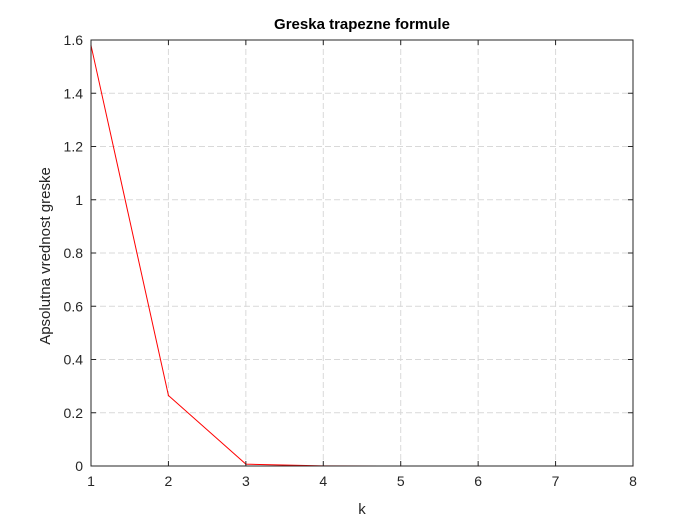 The width and height of the screenshot is (700, 525). I want to click on x-tick-label: 1, so click(91, 481).